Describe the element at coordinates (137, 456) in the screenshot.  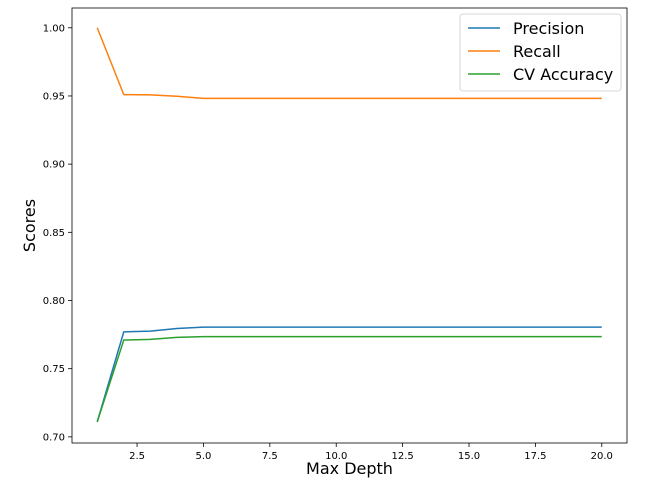
I see `x-tick-label: 2.5` at that location.